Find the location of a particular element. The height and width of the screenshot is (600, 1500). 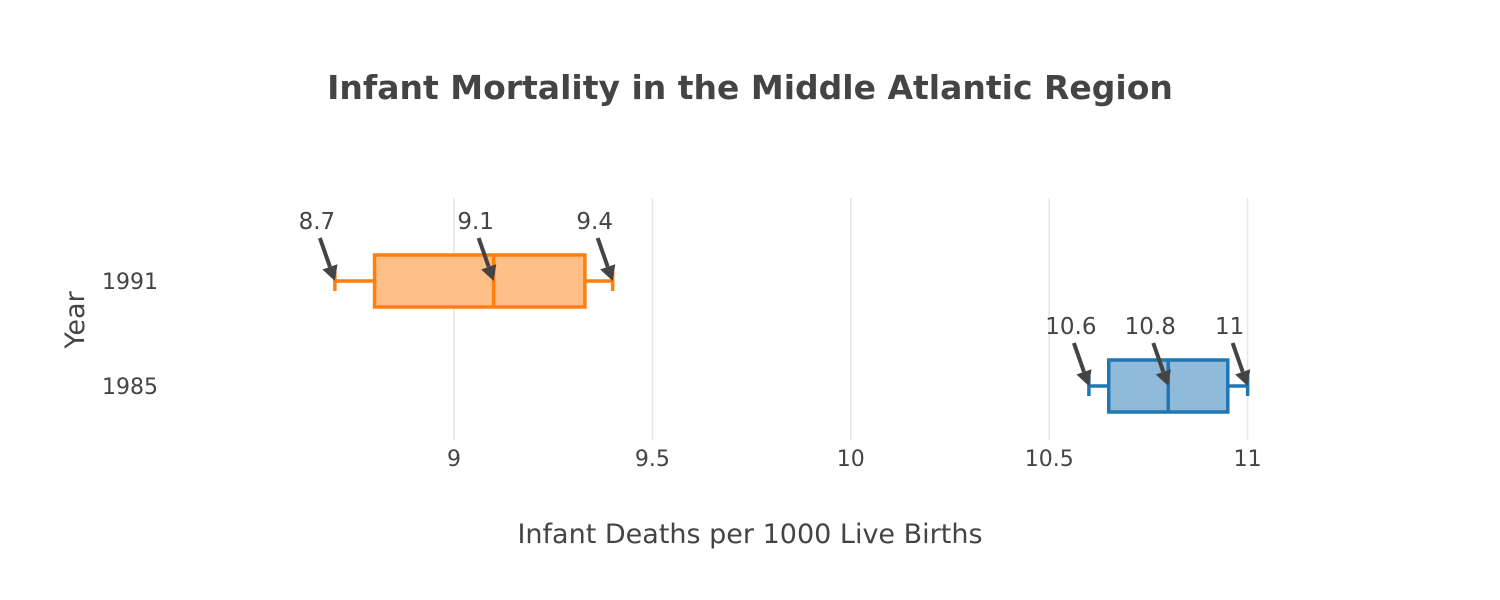

annotation: 9.1 is located at coordinates (477, 245).